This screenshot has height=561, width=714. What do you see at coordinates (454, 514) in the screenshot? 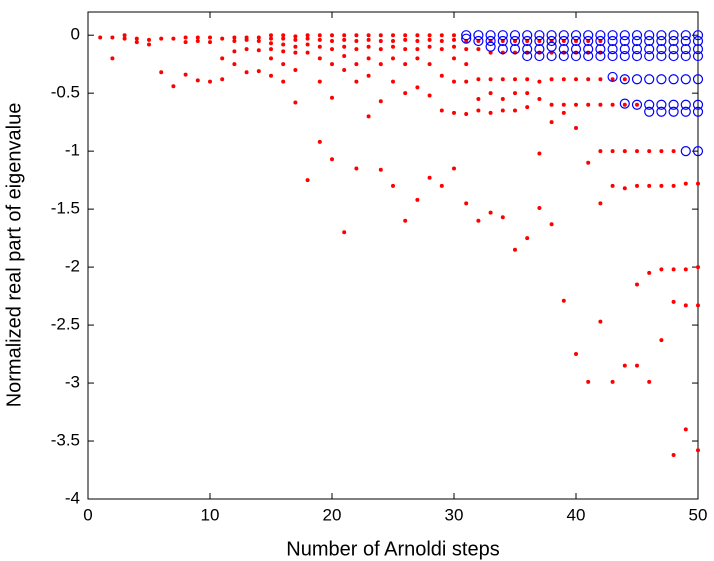
I see `x-tick-label: 30` at bounding box center [454, 514].